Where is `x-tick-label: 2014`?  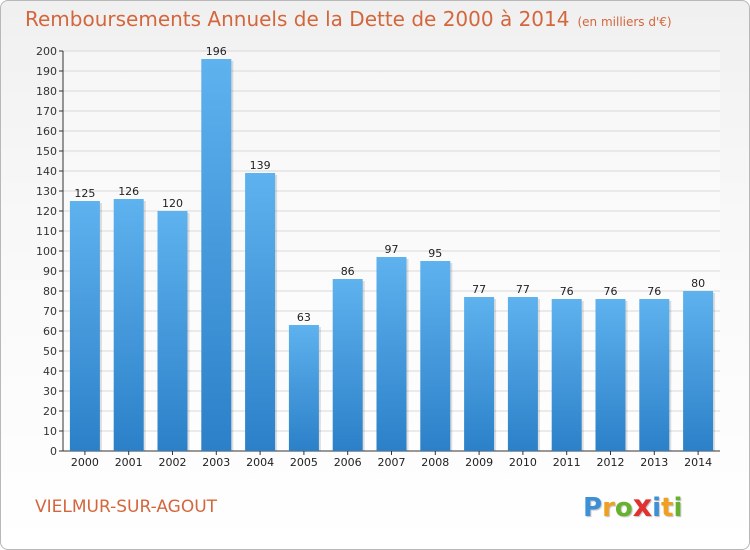 x-tick-label: 2014 is located at coordinates (698, 462).